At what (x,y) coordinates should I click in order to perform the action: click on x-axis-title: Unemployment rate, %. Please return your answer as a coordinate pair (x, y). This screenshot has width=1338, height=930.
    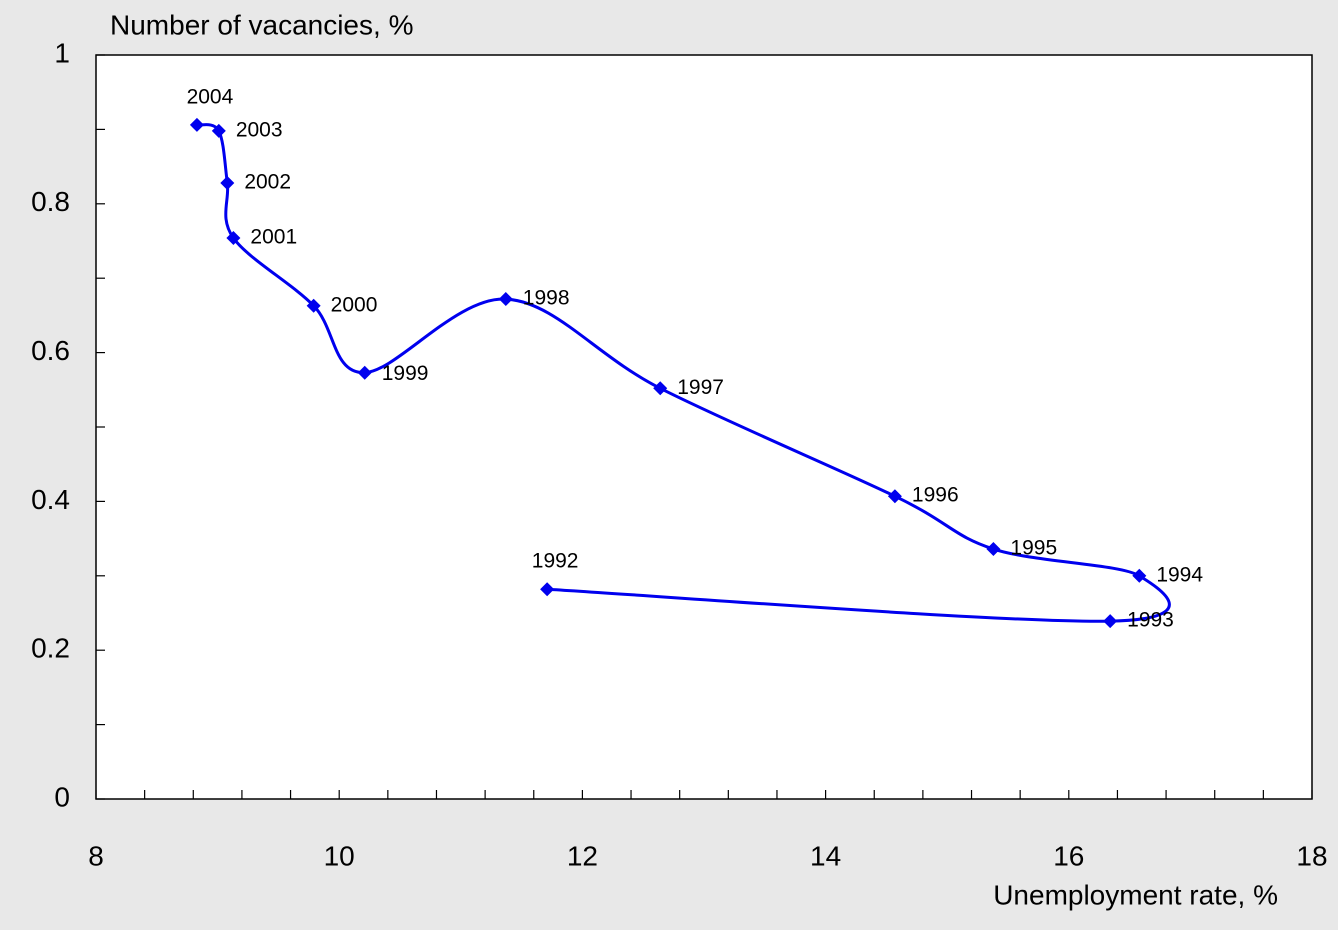
    Looking at the image, I should click on (1135, 894).